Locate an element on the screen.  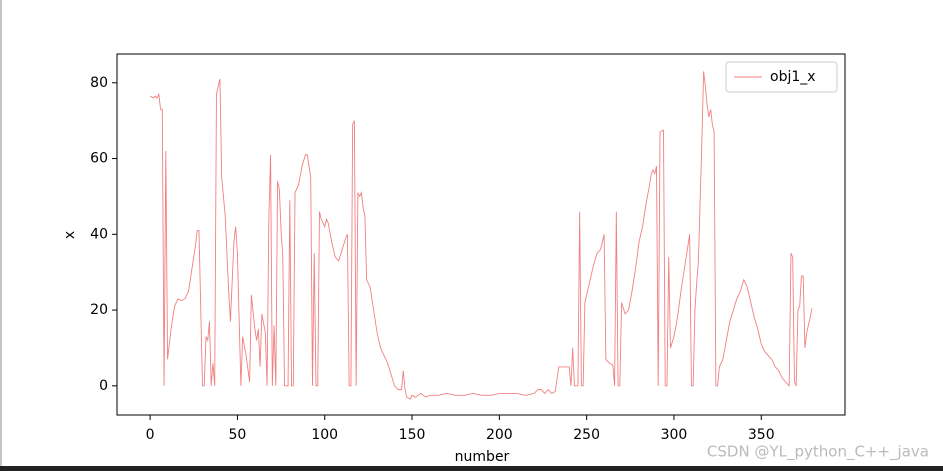
y-tick-label: 0 is located at coordinates (103, 386).